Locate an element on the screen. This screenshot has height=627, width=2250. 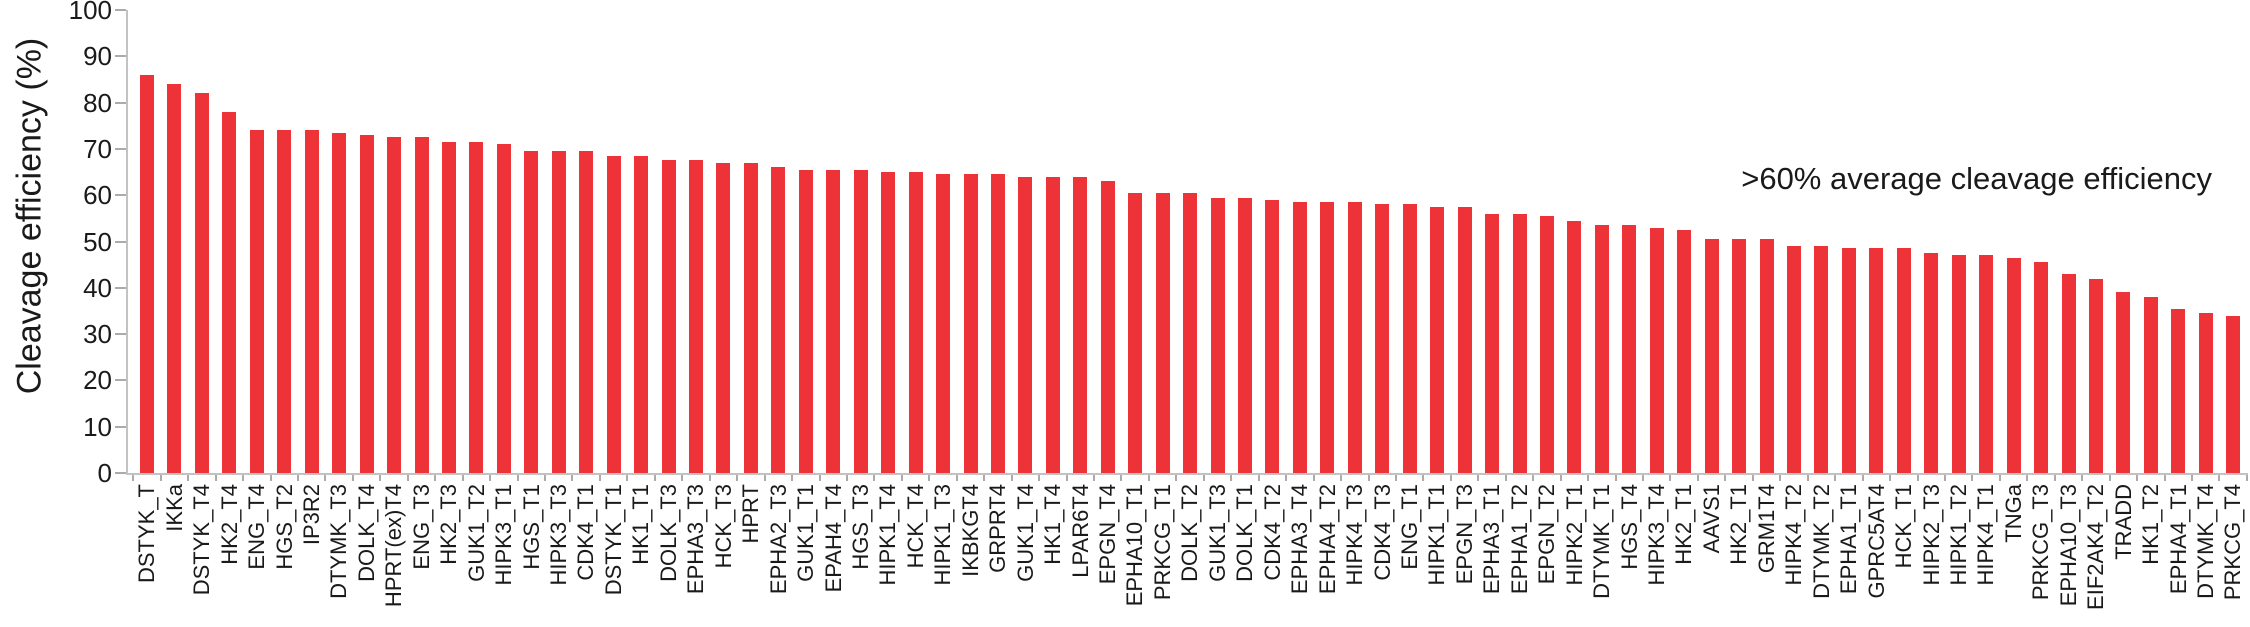
x-category-label: EPHA1_T1 is located at coordinates (1849, 539).